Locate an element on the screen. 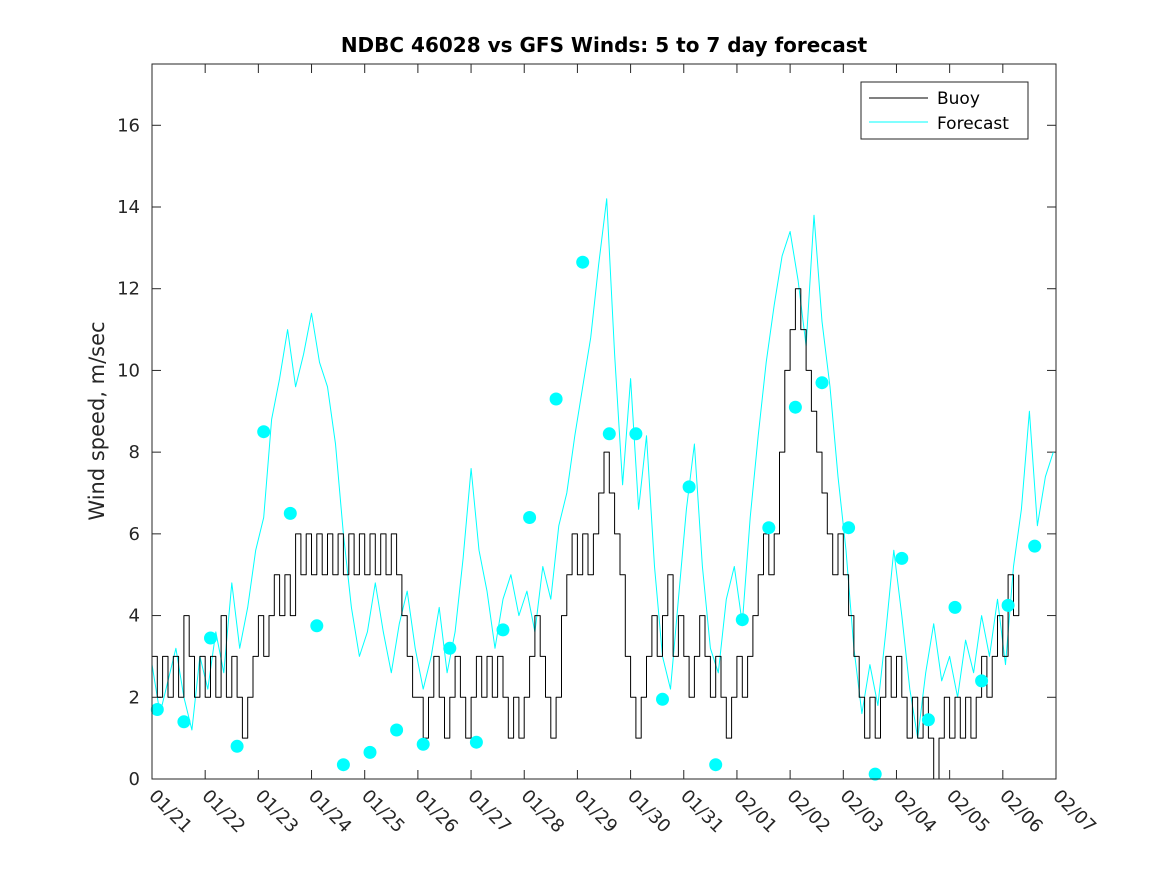 The width and height of the screenshot is (1167, 875). legend-box is located at coordinates (944, 110).